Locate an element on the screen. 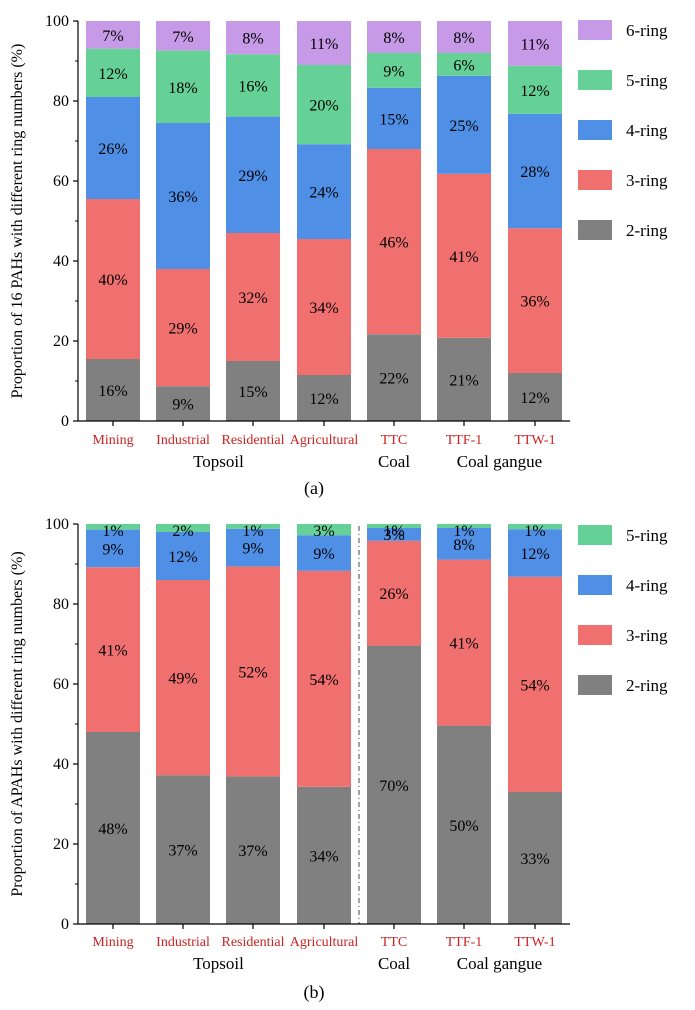  data-label-6-ring: 8% is located at coordinates (252, 39).